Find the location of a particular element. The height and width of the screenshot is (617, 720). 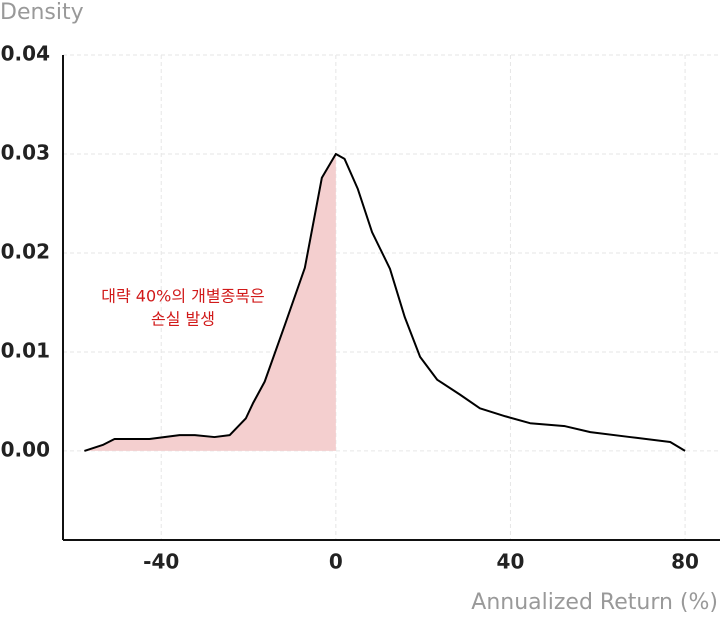

x-tick-label: -40 is located at coordinates (161, 562).